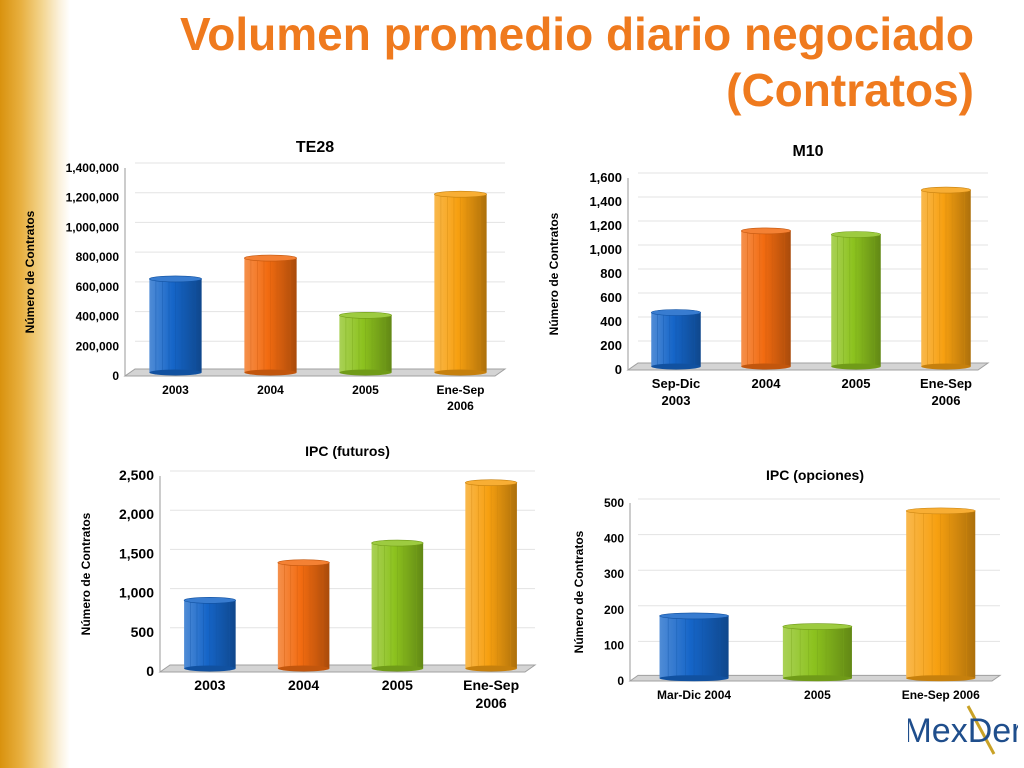  What do you see at coordinates (815, 475) in the screenshot?
I see `chart-title: IPC (opciones)` at bounding box center [815, 475].